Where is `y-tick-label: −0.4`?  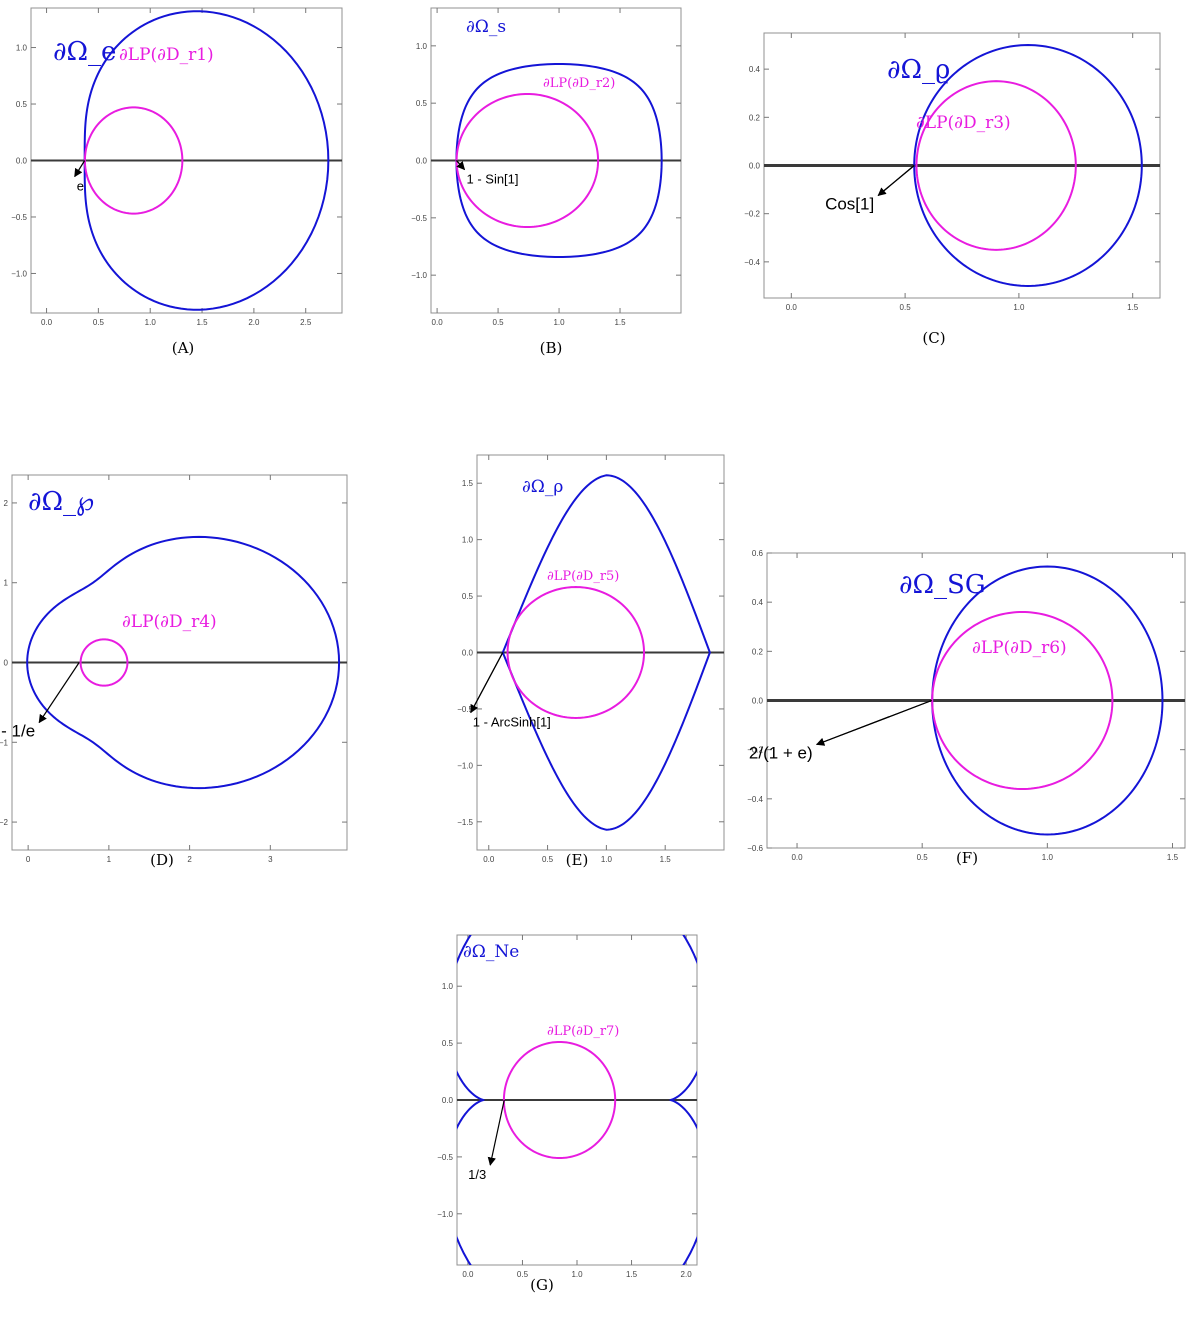
y-tick-label: −0.4 is located at coordinates (755, 799).